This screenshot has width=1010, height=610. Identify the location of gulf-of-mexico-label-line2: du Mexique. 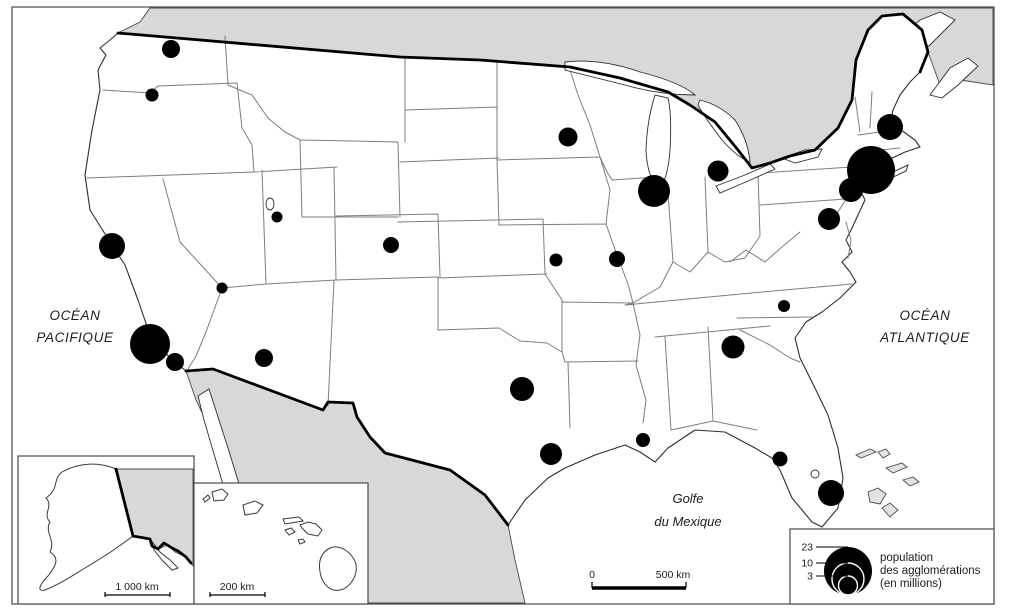
(687, 521).